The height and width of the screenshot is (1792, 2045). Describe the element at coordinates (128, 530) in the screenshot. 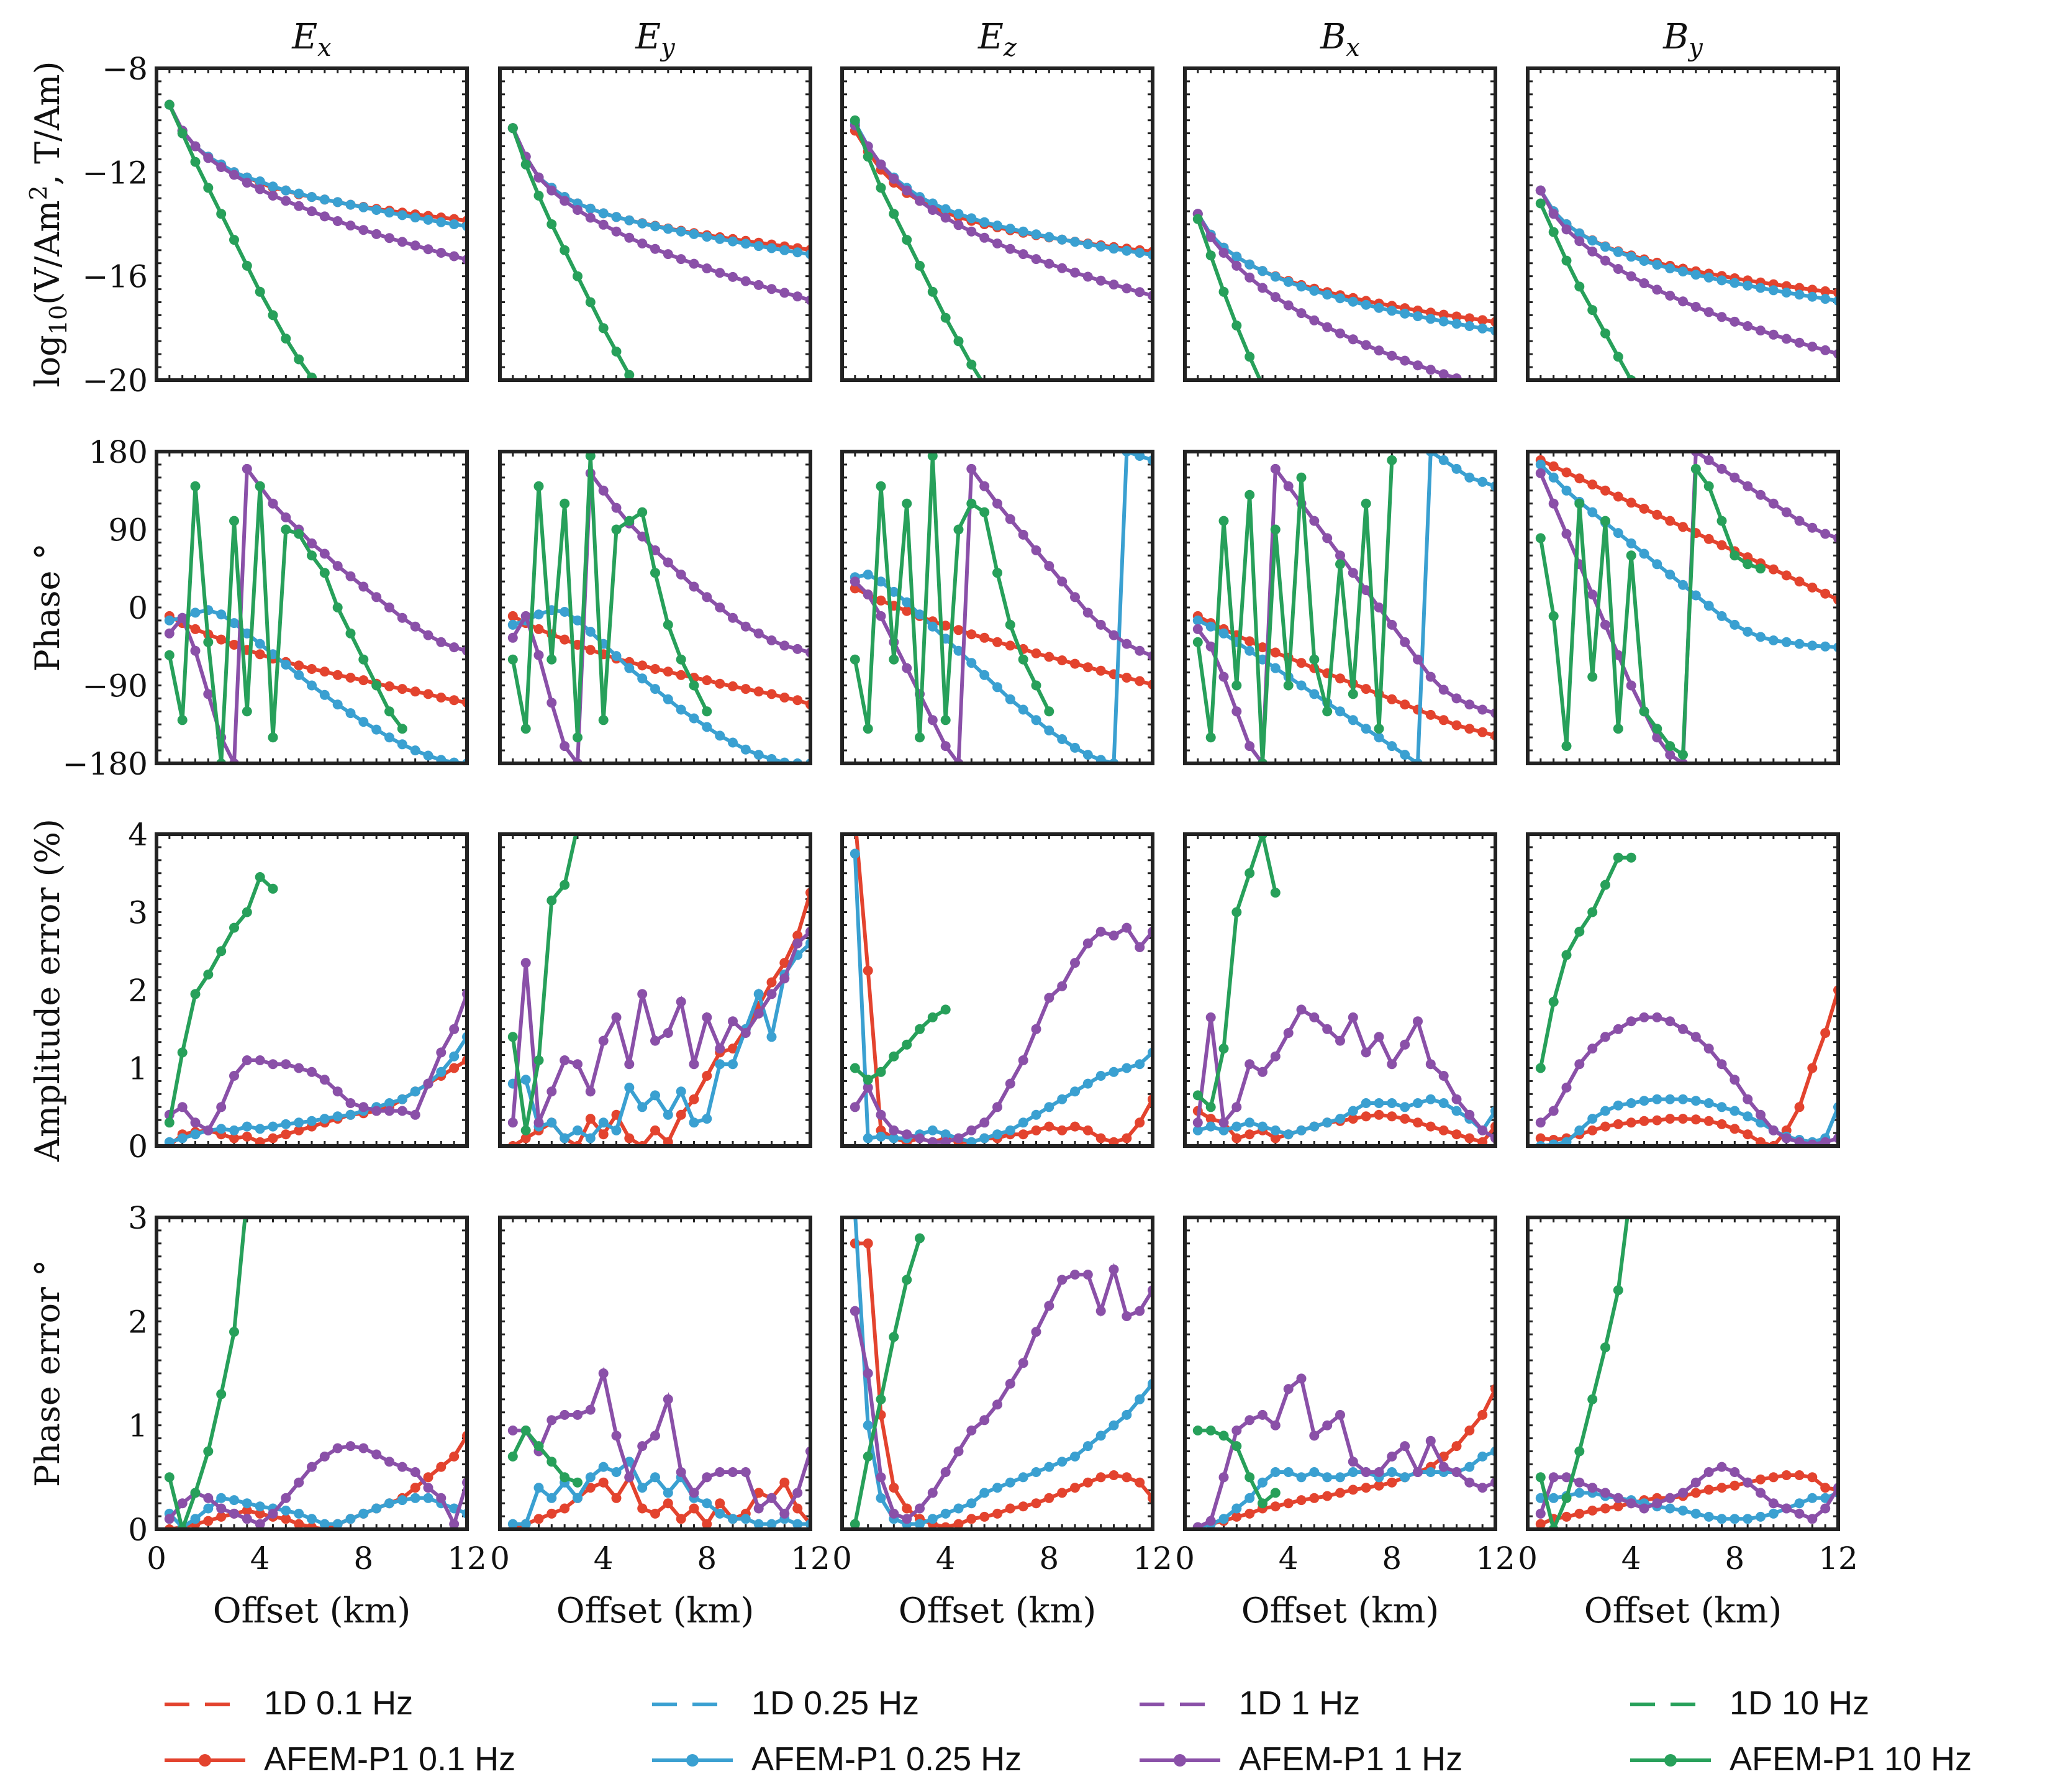

I see `y-tick-label: 90` at that location.